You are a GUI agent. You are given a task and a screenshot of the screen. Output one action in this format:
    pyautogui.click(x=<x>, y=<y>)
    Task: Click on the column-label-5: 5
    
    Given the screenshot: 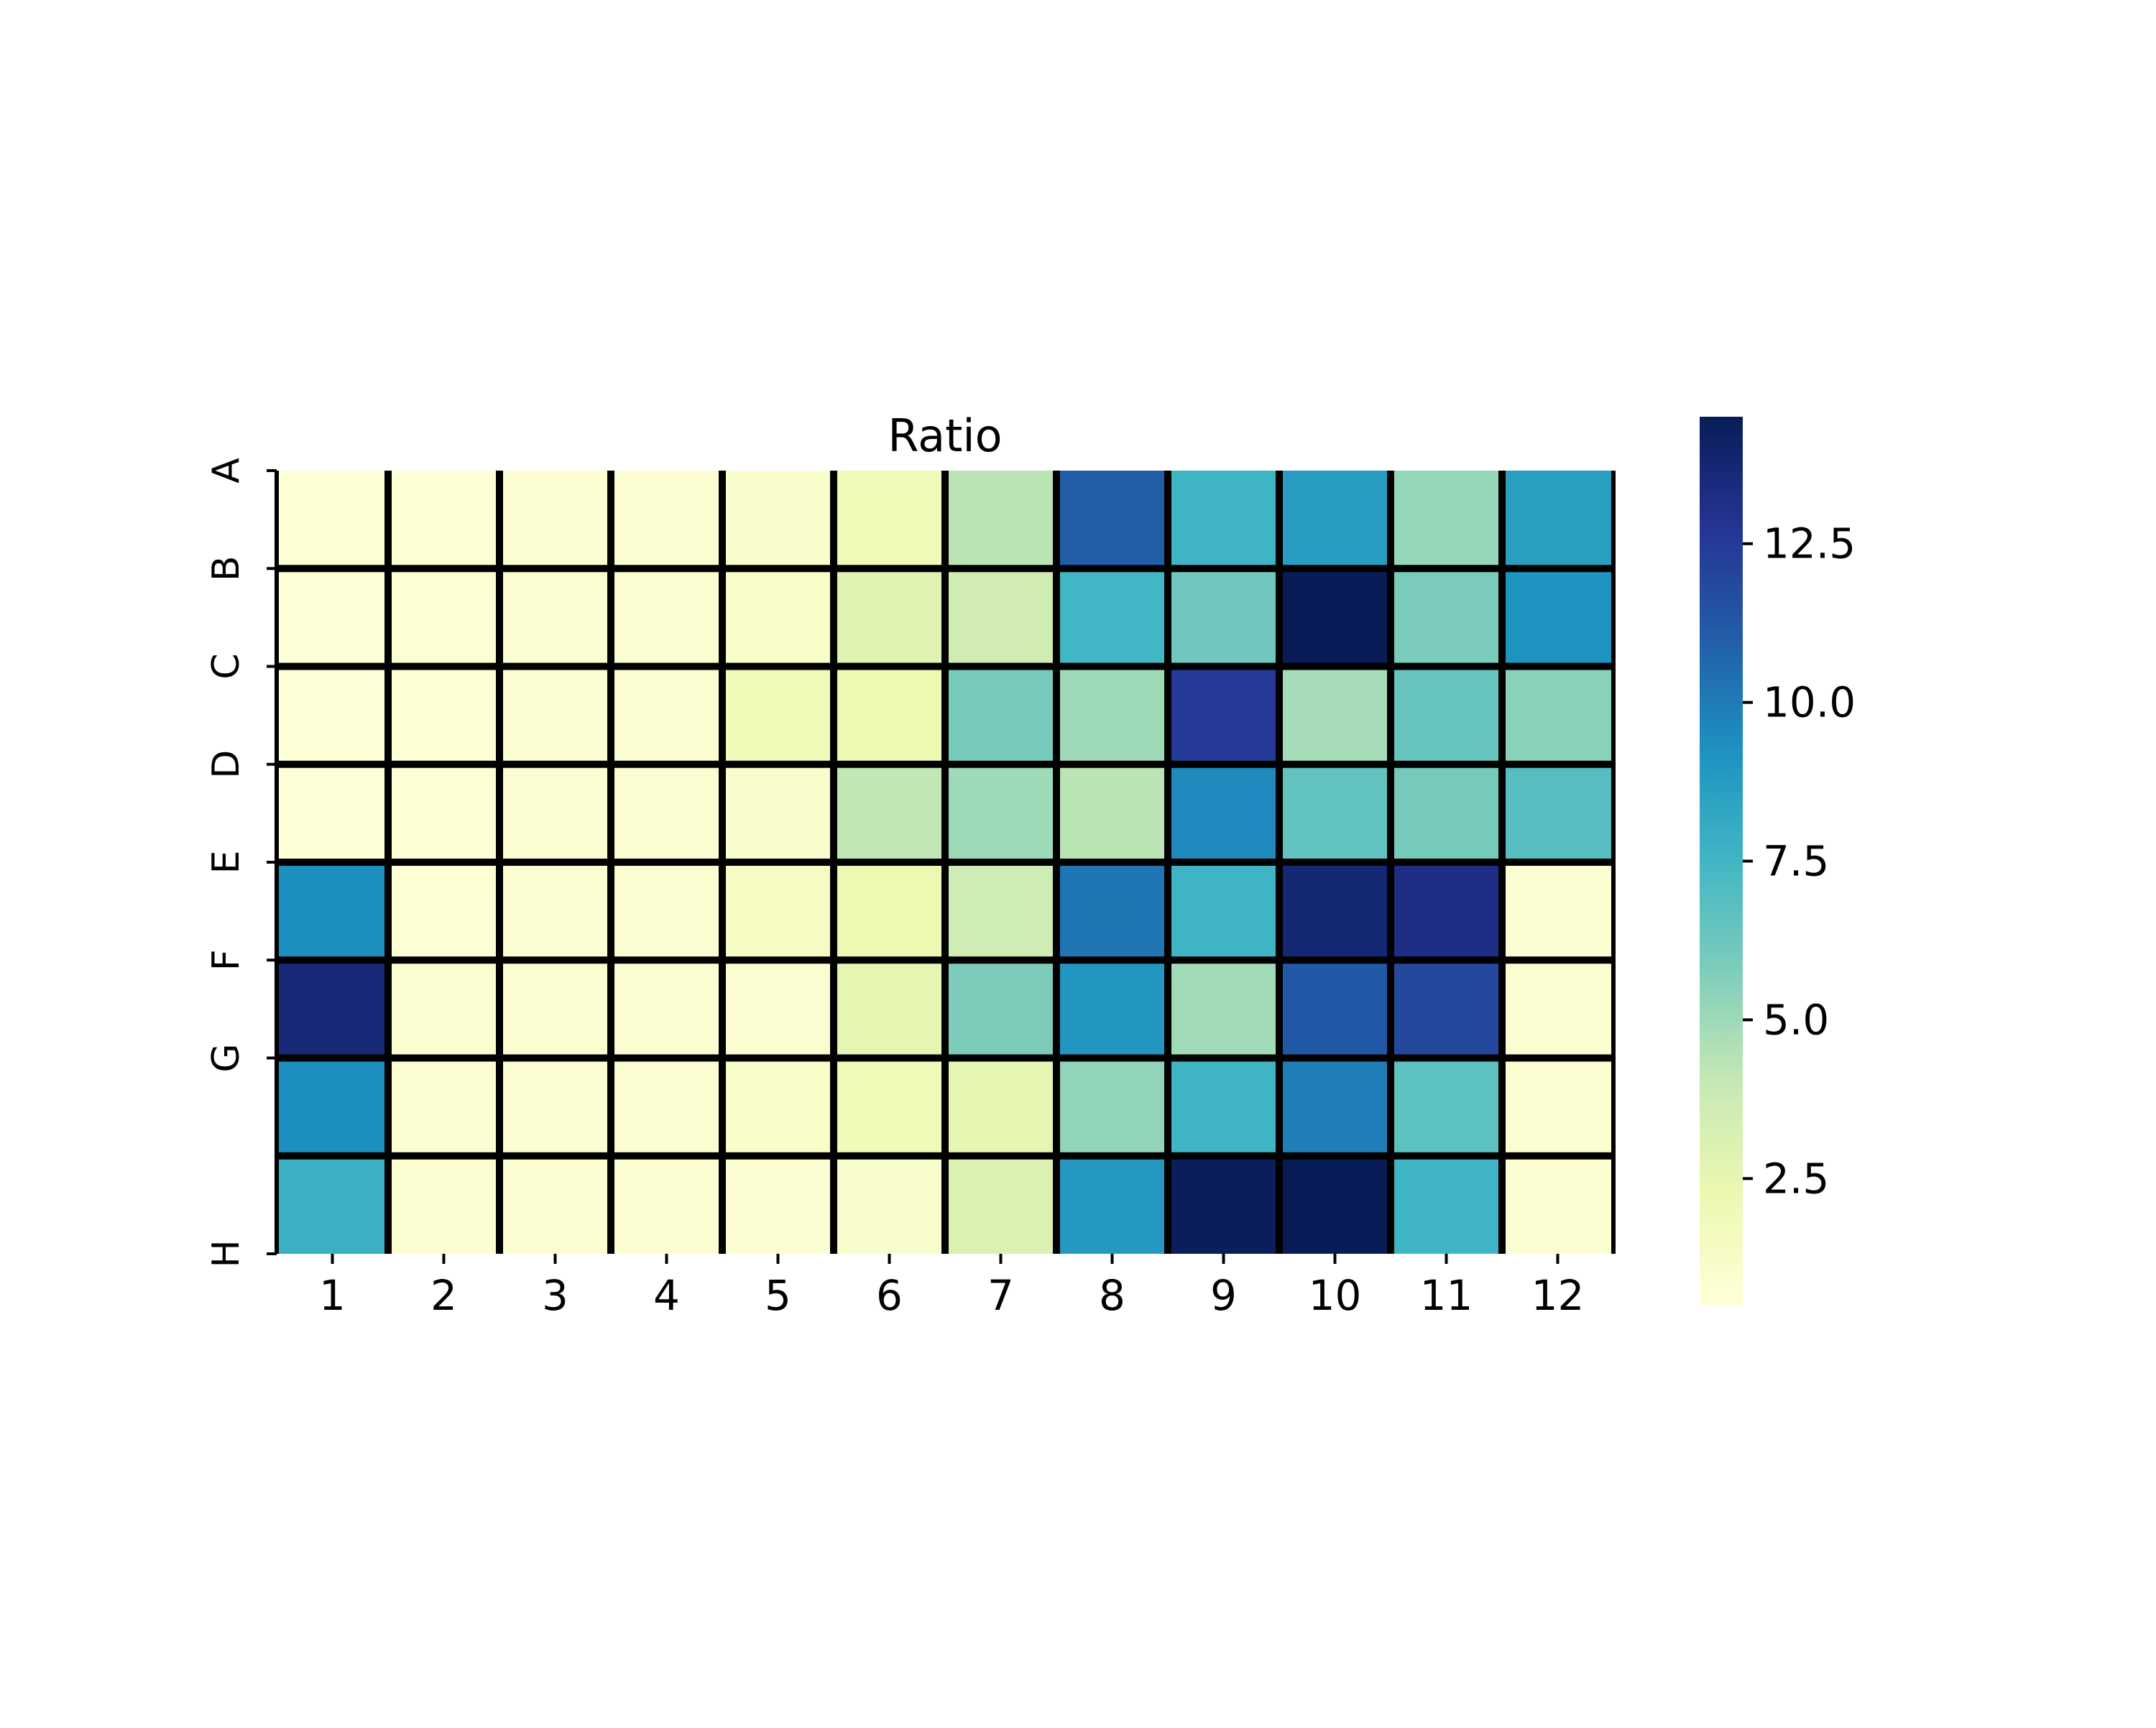 What is the action you would take?
    pyautogui.click(x=778, y=1295)
    